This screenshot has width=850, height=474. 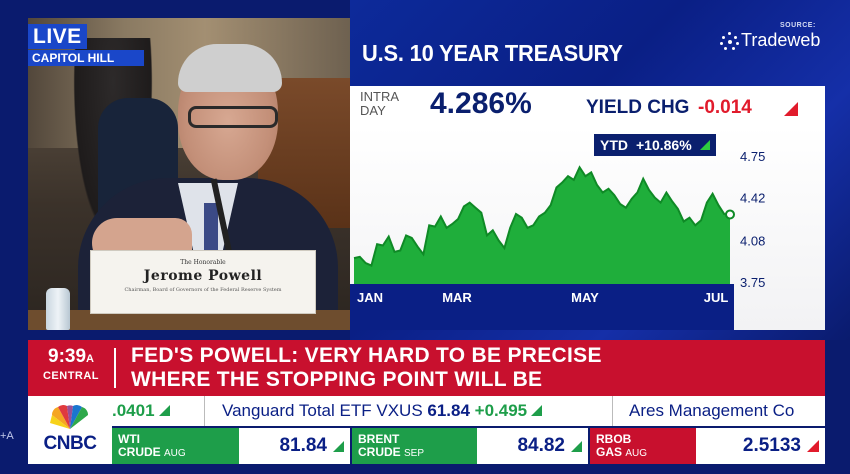 I want to click on speaker-glasses, so click(x=233, y=117).